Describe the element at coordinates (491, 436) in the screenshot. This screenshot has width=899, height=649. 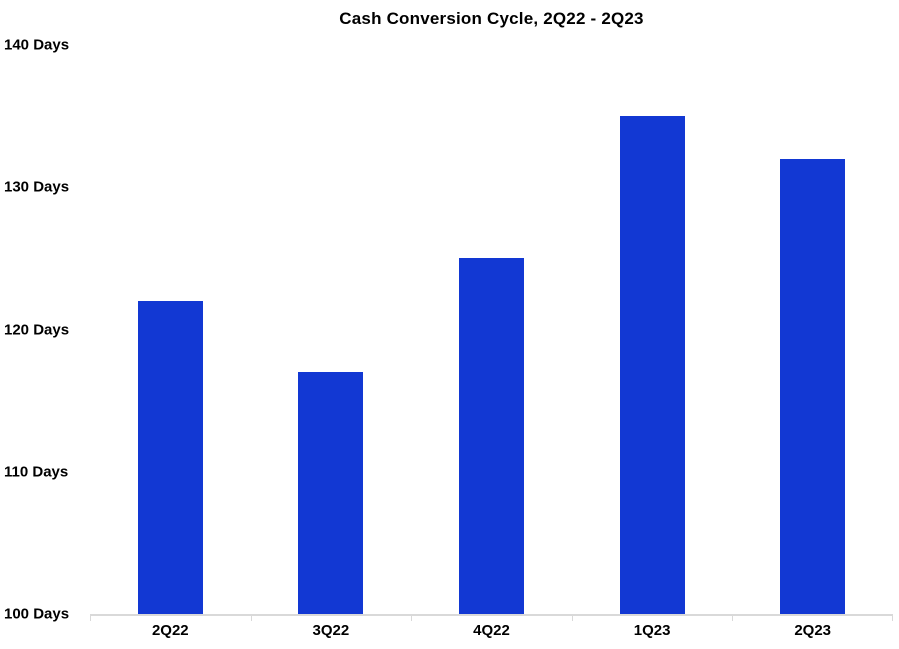
I see `bar-4q22` at that location.